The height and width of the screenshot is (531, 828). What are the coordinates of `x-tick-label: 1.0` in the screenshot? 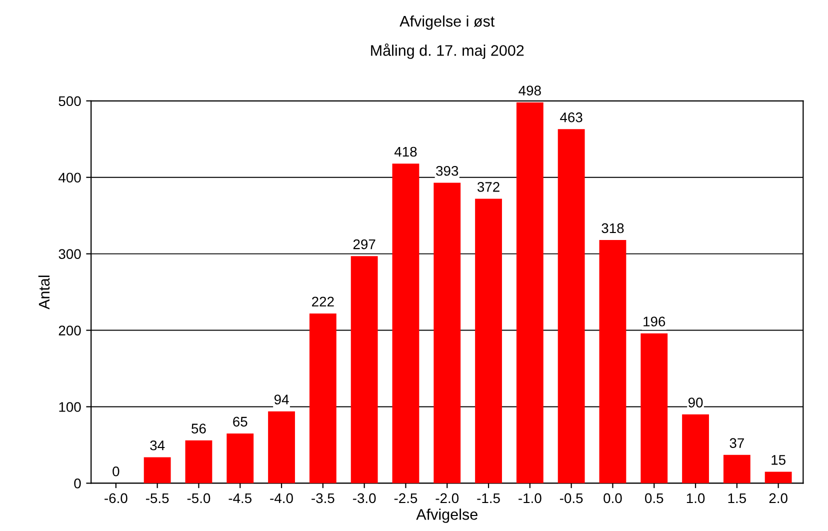 It's located at (695, 498).